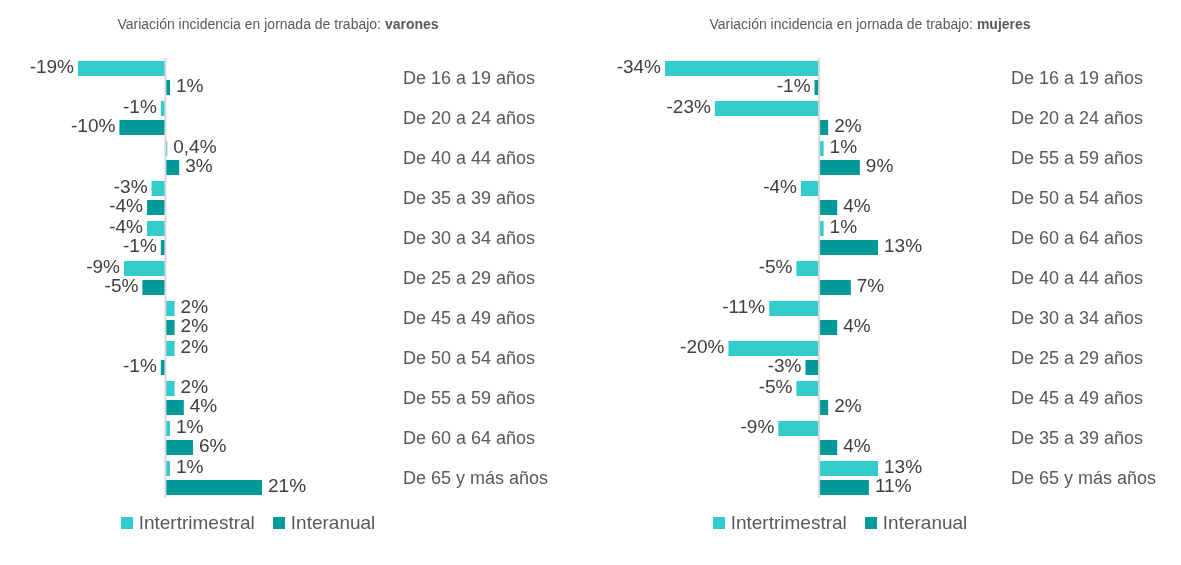  Describe the element at coordinates (52, 66) in the screenshot. I see `data-label: -19%` at that location.